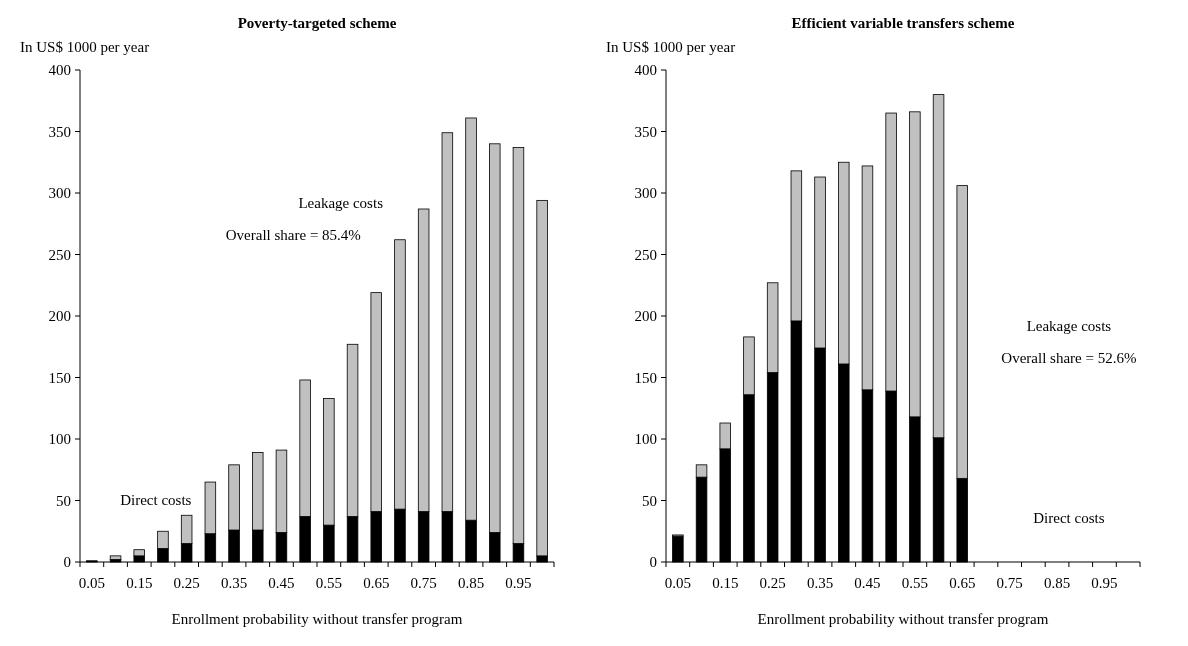  Describe the element at coordinates (293, 234) in the screenshot. I see `annotation: Overall share = 85.4%` at that location.